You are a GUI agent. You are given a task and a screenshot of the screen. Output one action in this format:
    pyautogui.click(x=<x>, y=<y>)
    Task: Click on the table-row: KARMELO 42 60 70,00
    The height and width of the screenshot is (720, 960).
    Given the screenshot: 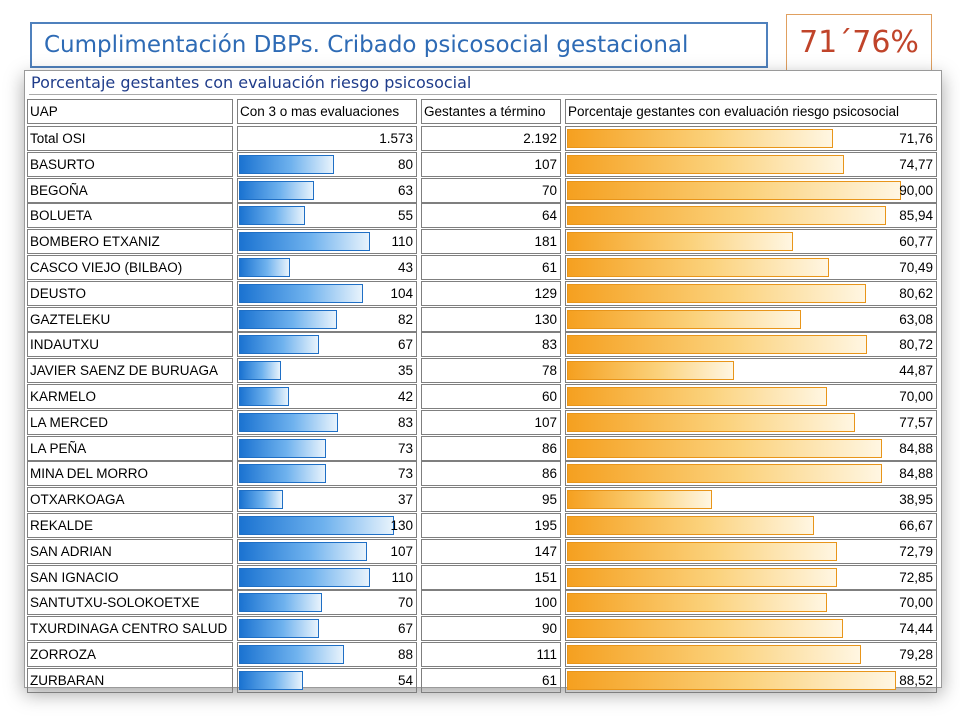 What is the action you would take?
    pyautogui.click(x=483, y=397)
    